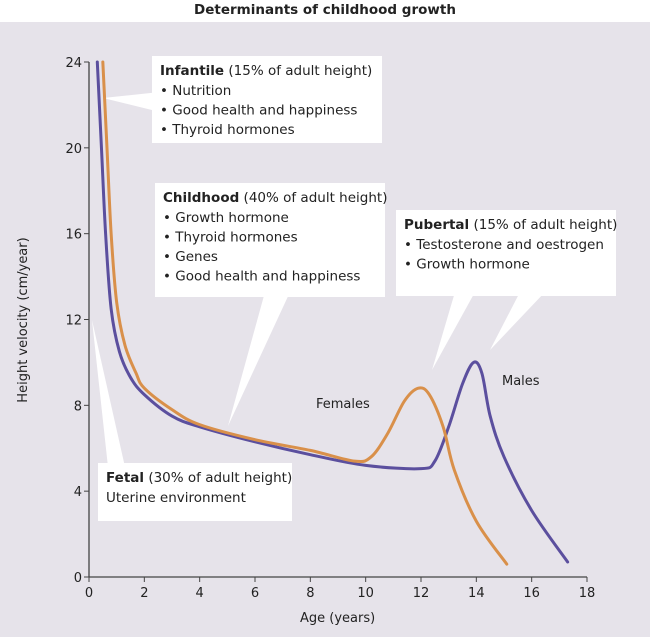 The height and width of the screenshot is (637, 650). Describe the element at coordinates (421, 593) in the screenshot. I see `x-tick-label: 12` at that location.